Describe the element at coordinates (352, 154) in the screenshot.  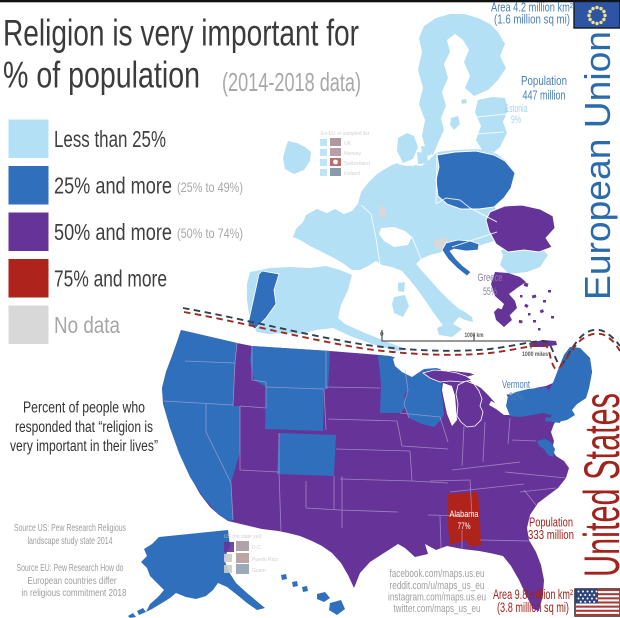
I see `svg-text: Norway` at that location.